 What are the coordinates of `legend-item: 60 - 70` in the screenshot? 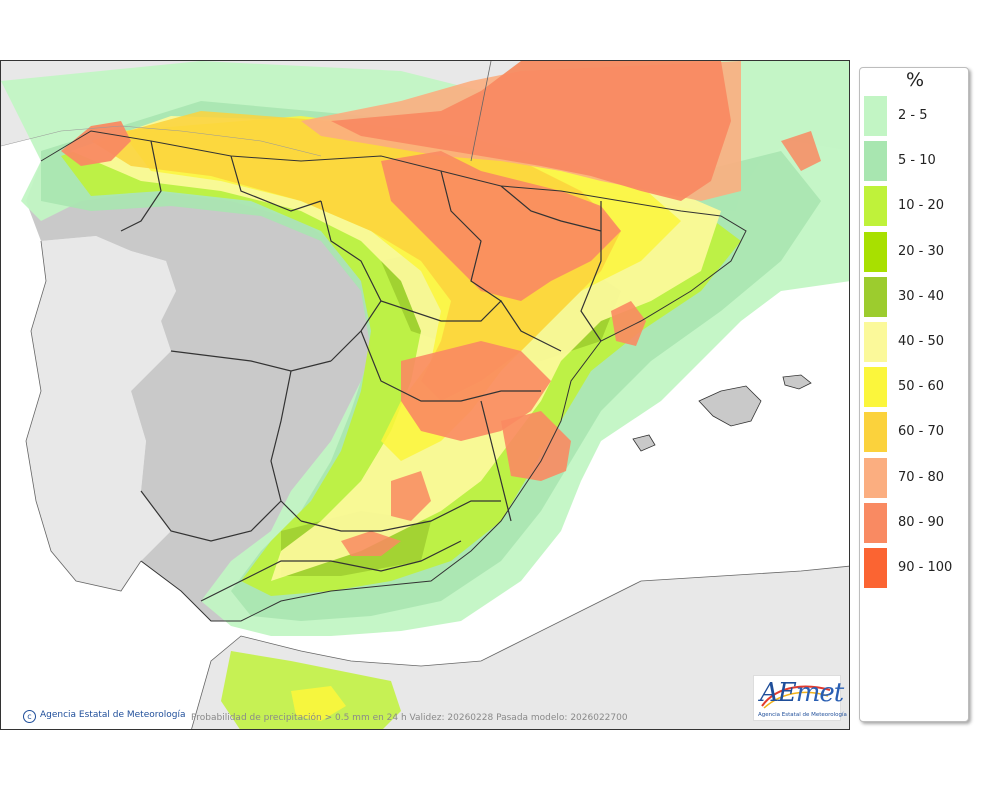 It's located at (916, 432).